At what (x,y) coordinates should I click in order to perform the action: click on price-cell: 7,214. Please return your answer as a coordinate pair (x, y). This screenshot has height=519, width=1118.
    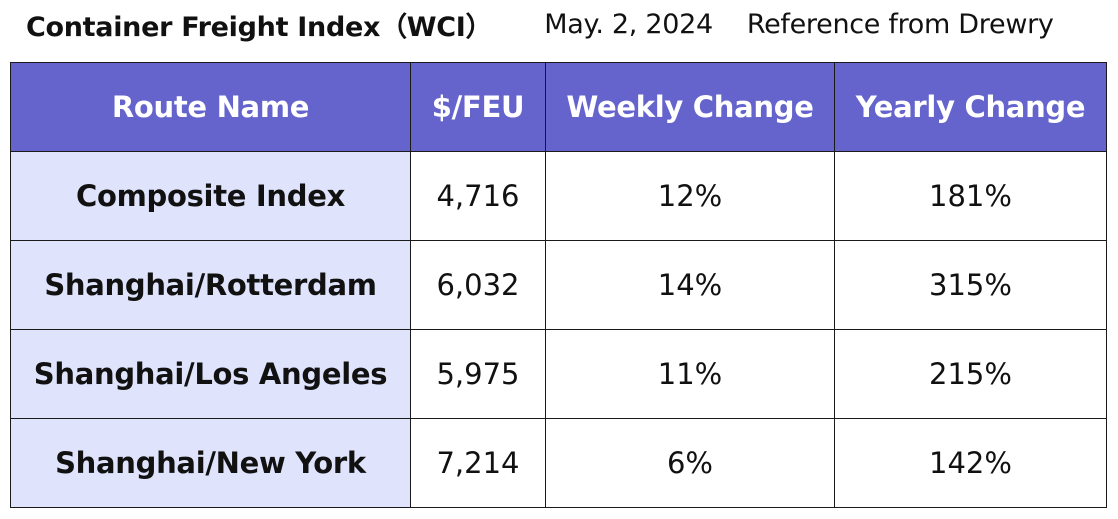
    Looking at the image, I should click on (478, 463).